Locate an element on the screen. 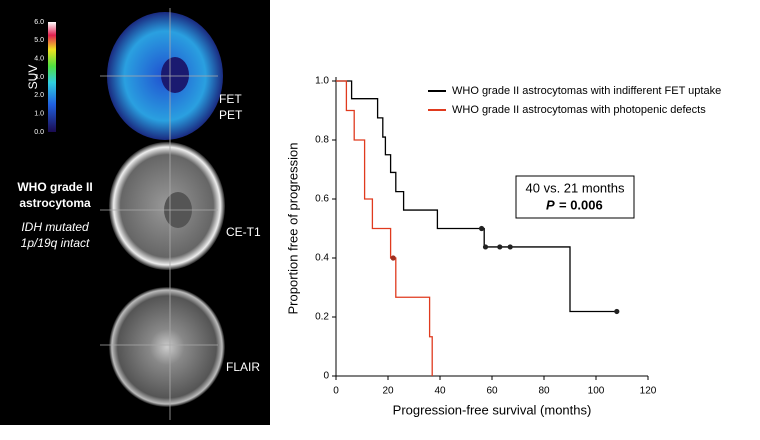 This screenshot has width=760, height=440. x-tick-label: 60 is located at coordinates (492, 391).